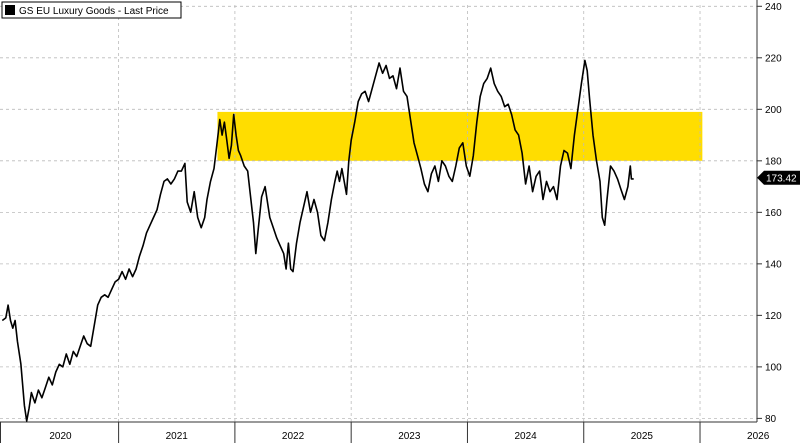 The width and height of the screenshot is (800, 448). I want to click on legend-box, so click(91, 10).